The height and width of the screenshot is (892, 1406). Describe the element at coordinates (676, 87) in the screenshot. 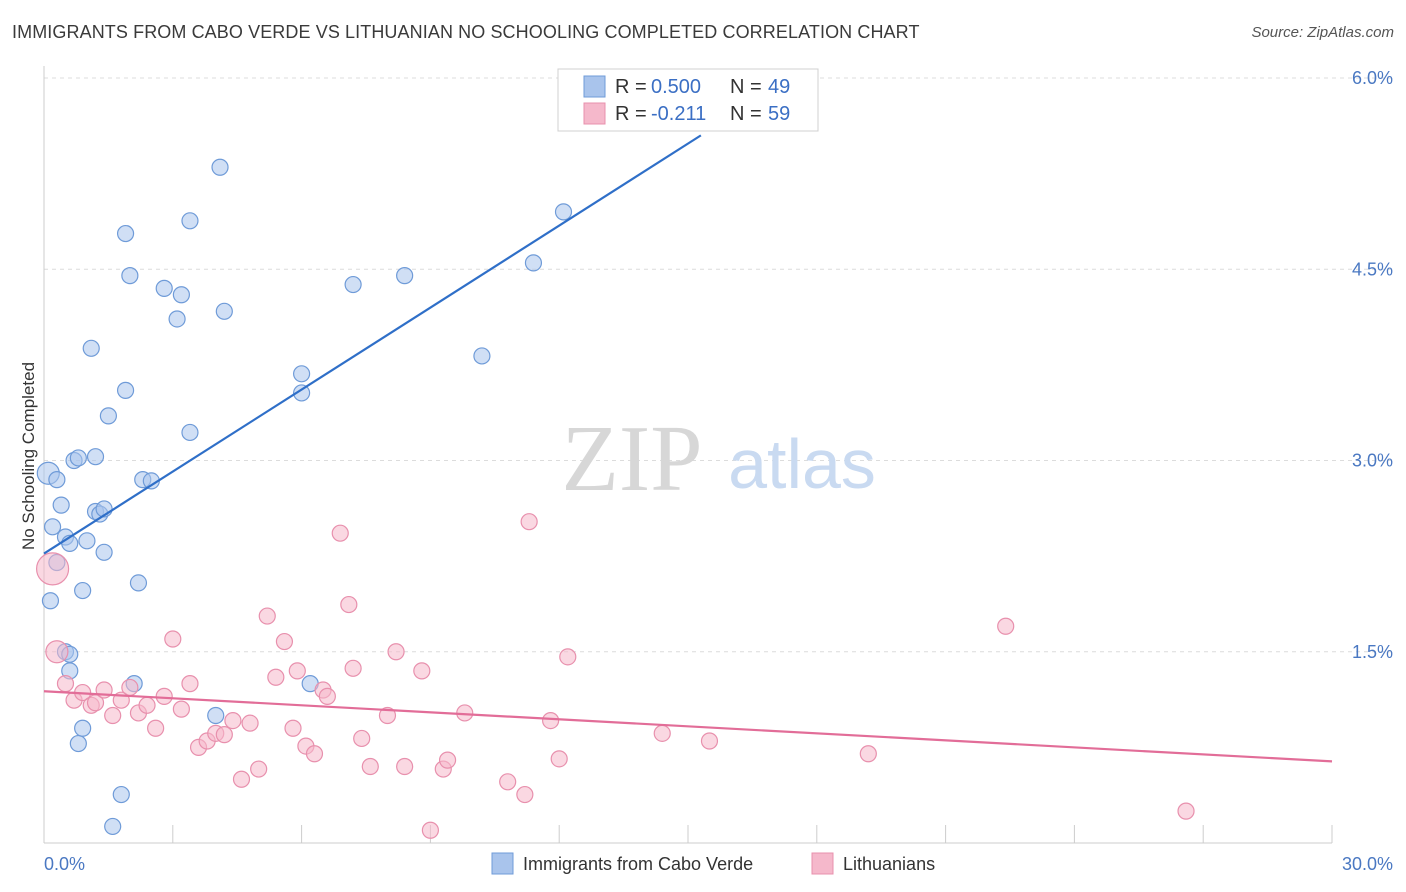

I see `stats-r-value-1: 0.500` at that location.